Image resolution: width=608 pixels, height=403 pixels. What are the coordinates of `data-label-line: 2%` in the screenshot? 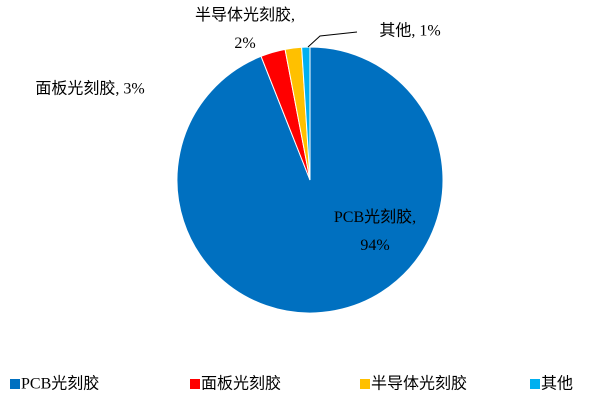 It's located at (244, 43).